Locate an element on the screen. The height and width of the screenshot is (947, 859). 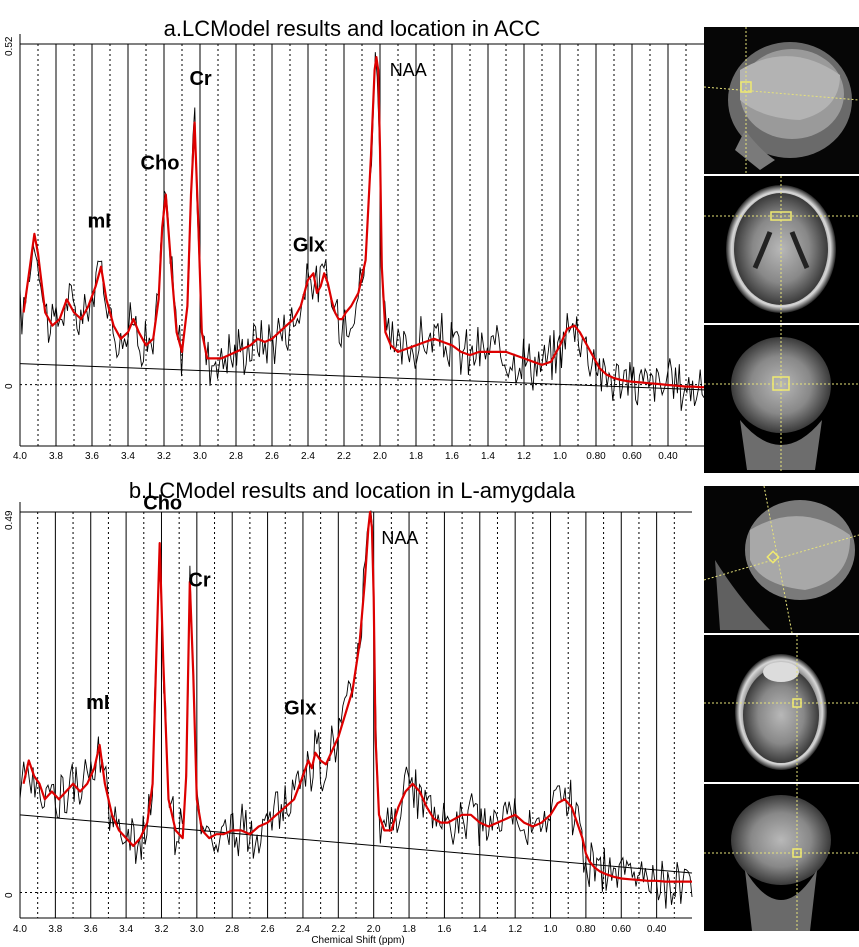
panel-b-yzero-label: 0 is located at coordinates (9, 895).